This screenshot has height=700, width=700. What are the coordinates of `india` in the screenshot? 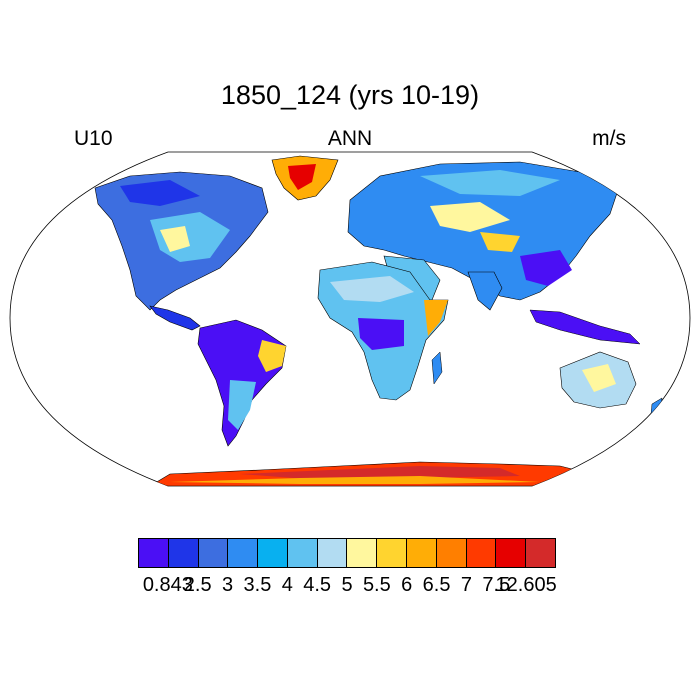 It's located at (485, 291).